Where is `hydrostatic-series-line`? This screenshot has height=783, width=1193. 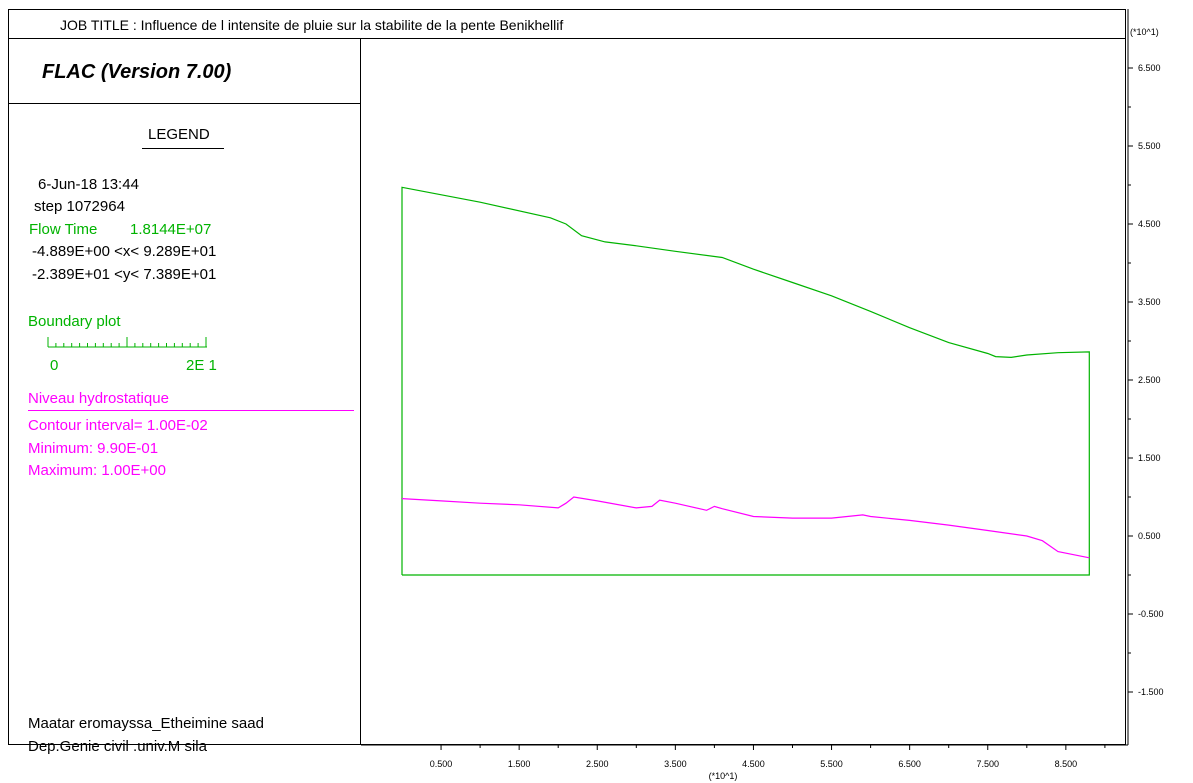
hydrostatic-series-line is located at coordinates (745, 527).